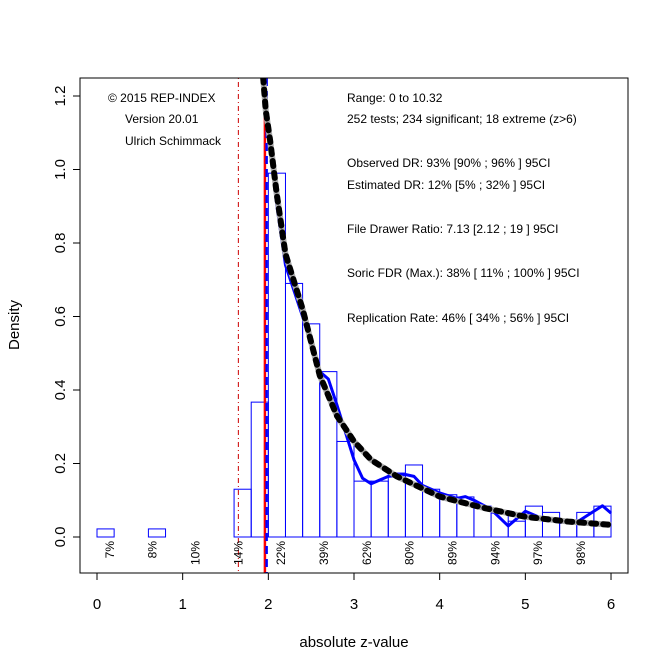 The height and width of the screenshot is (671, 672). What do you see at coordinates (581, 553) in the screenshot?
I see `percent-label: 98%` at bounding box center [581, 553].